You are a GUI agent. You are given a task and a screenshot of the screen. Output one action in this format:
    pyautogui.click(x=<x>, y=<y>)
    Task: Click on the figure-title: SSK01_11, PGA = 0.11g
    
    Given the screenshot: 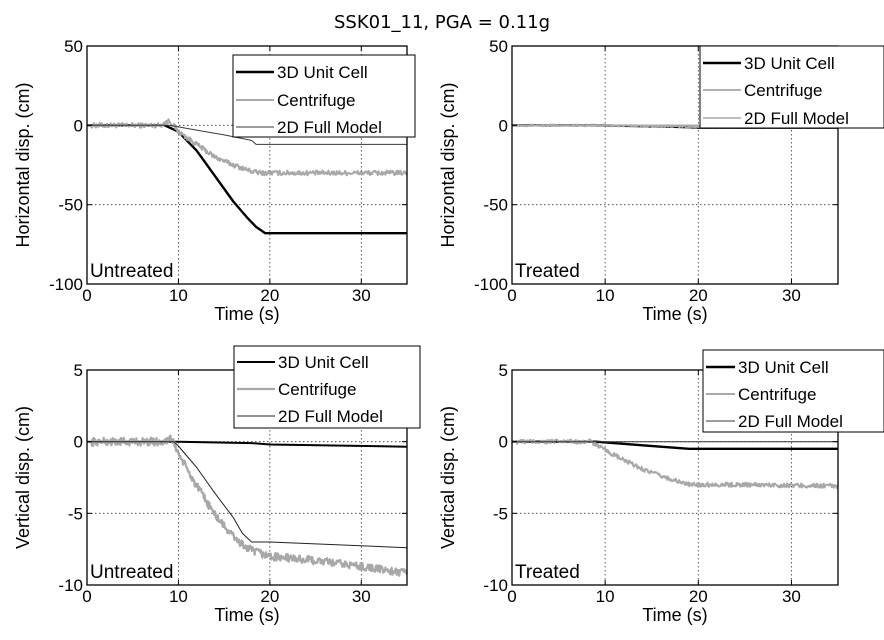 What is the action you would take?
    pyautogui.click(x=442, y=22)
    